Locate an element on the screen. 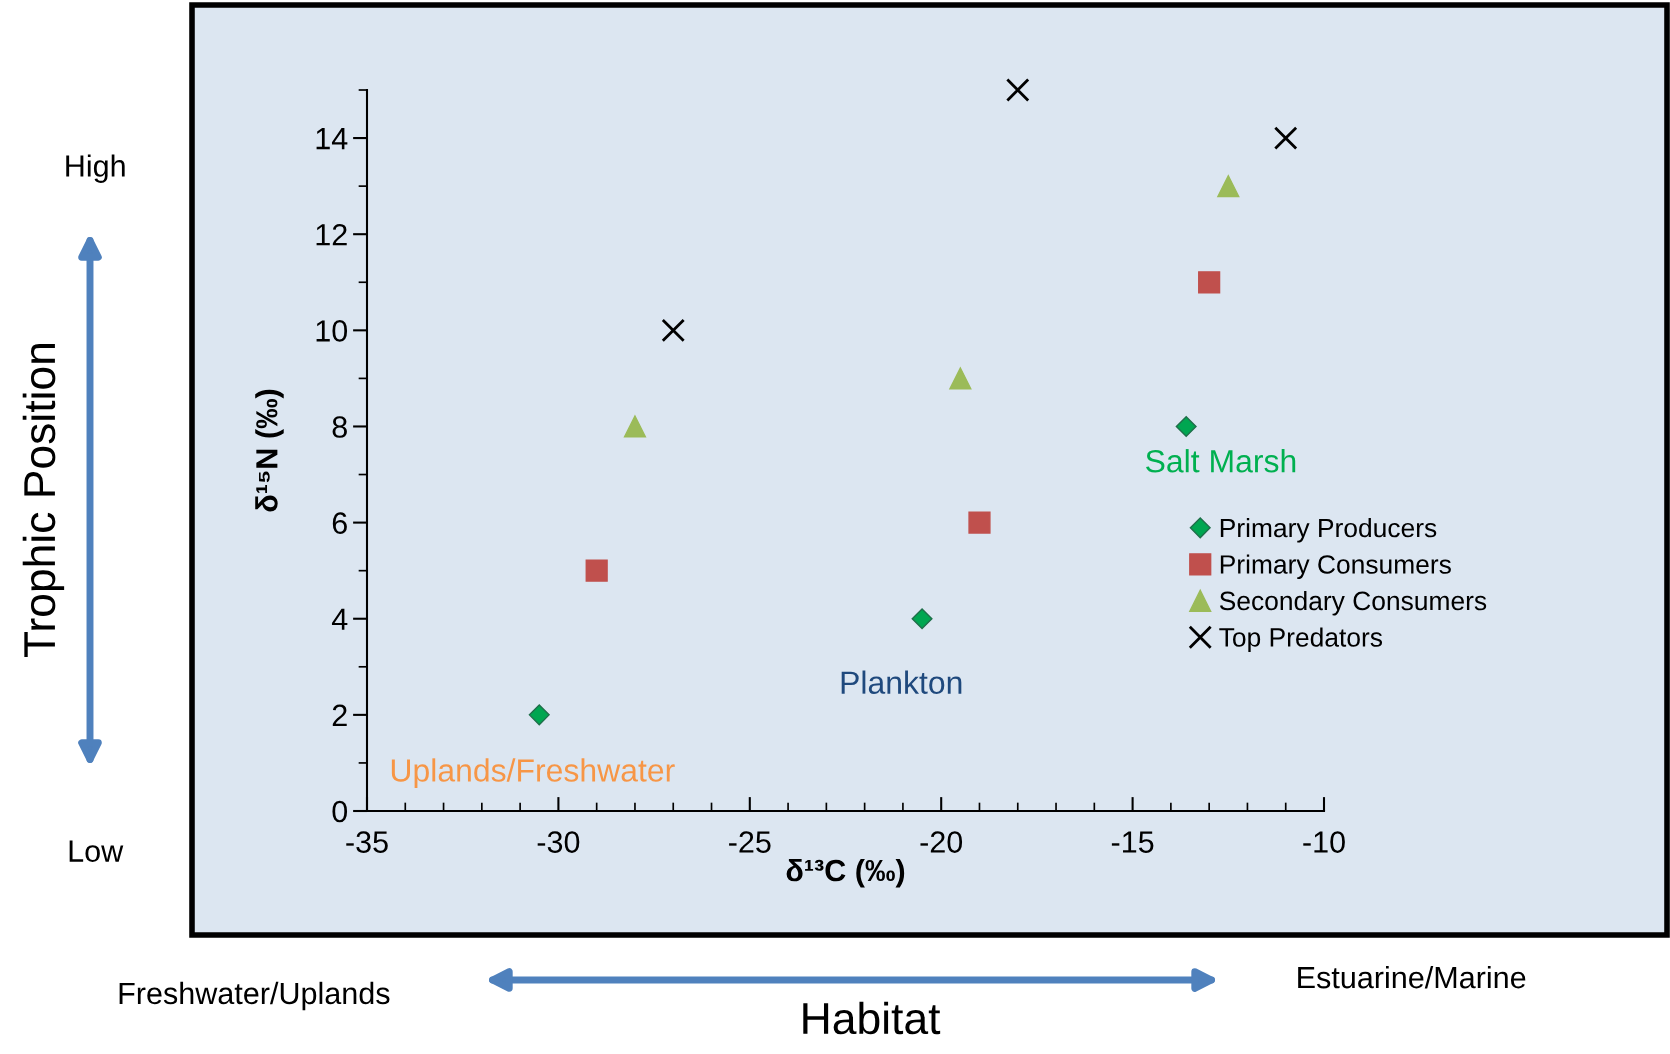 This screenshot has height=1054, width=1670. annotation: Salt Marsh is located at coordinates (1221, 461).